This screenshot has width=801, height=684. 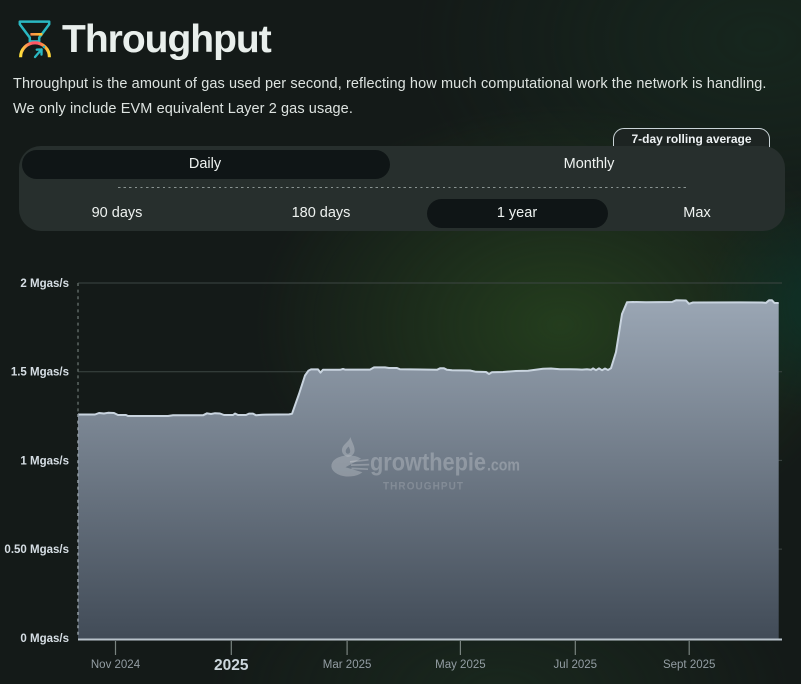 I want to click on svg-text: Nov 2024, so click(x=116, y=665).